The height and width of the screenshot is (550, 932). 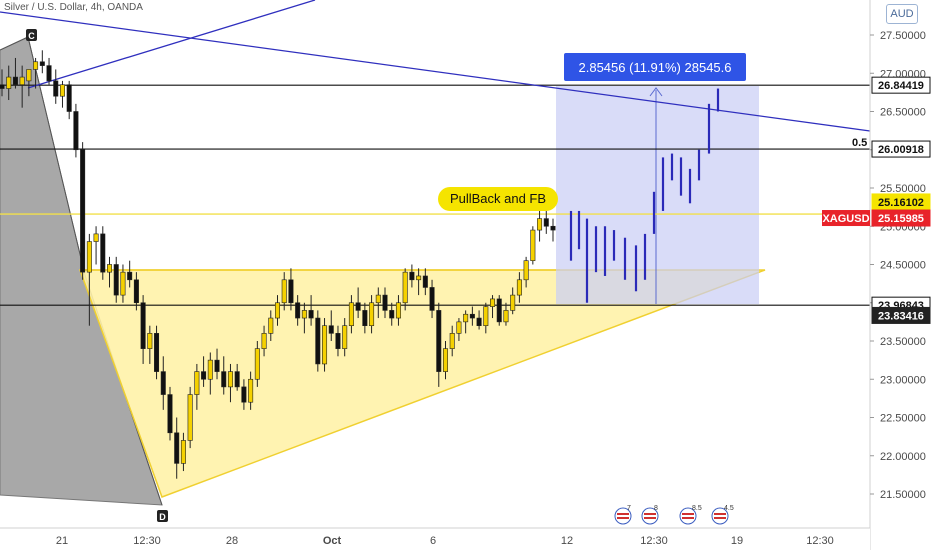 I want to click on pullback-annotation: PullBack and FB, so click(x=498, y=199).